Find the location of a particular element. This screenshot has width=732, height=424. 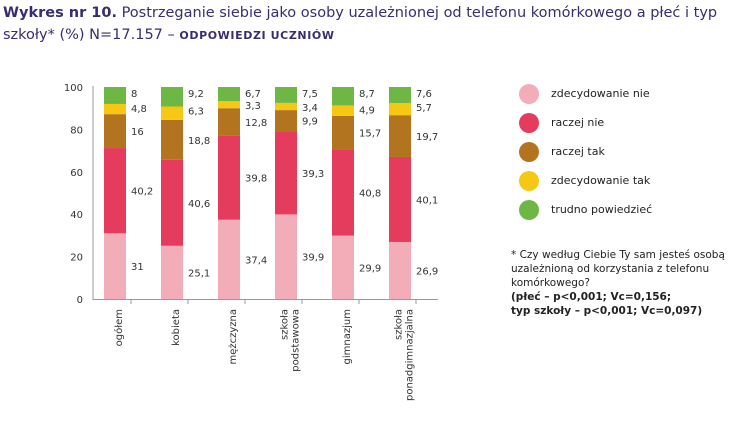

data-label: 4,8 is located at coordinates (139, 109).